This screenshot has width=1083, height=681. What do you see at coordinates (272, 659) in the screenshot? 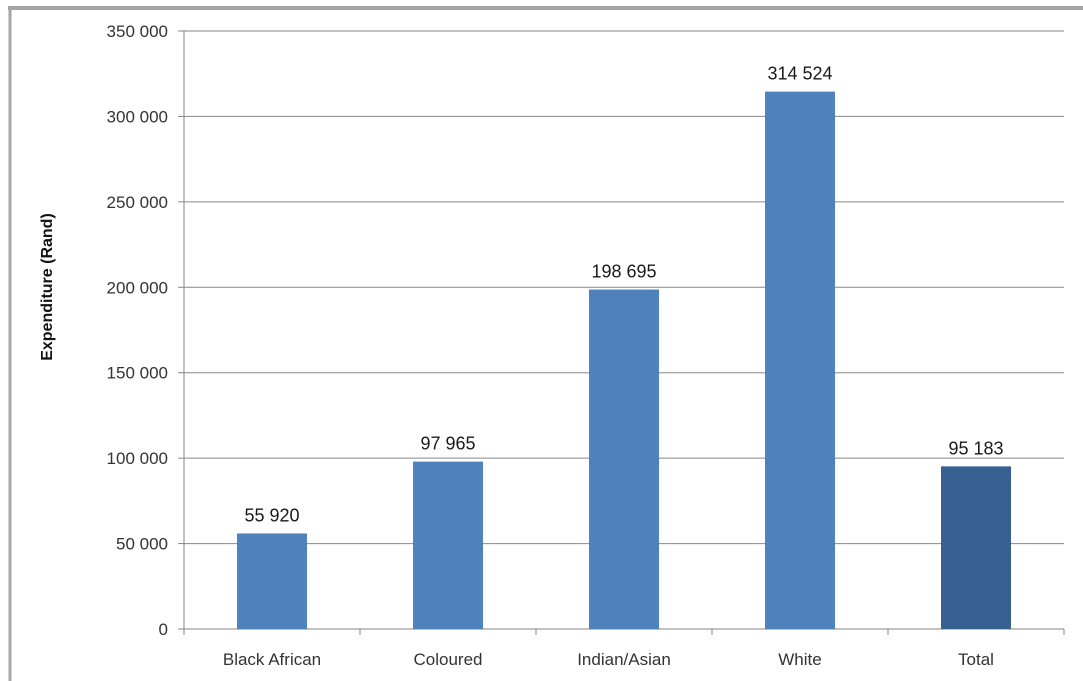
I see `x-category-label: Black African` at bounding box center [272, 659].